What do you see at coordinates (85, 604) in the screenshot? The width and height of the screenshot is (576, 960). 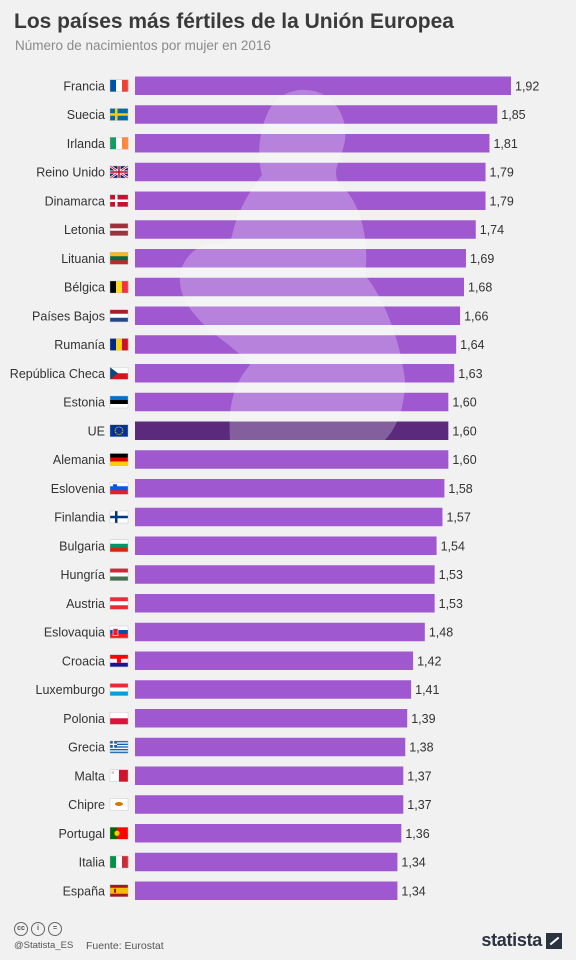 I see `category-label: Austria` at bounding box center [85, 604].